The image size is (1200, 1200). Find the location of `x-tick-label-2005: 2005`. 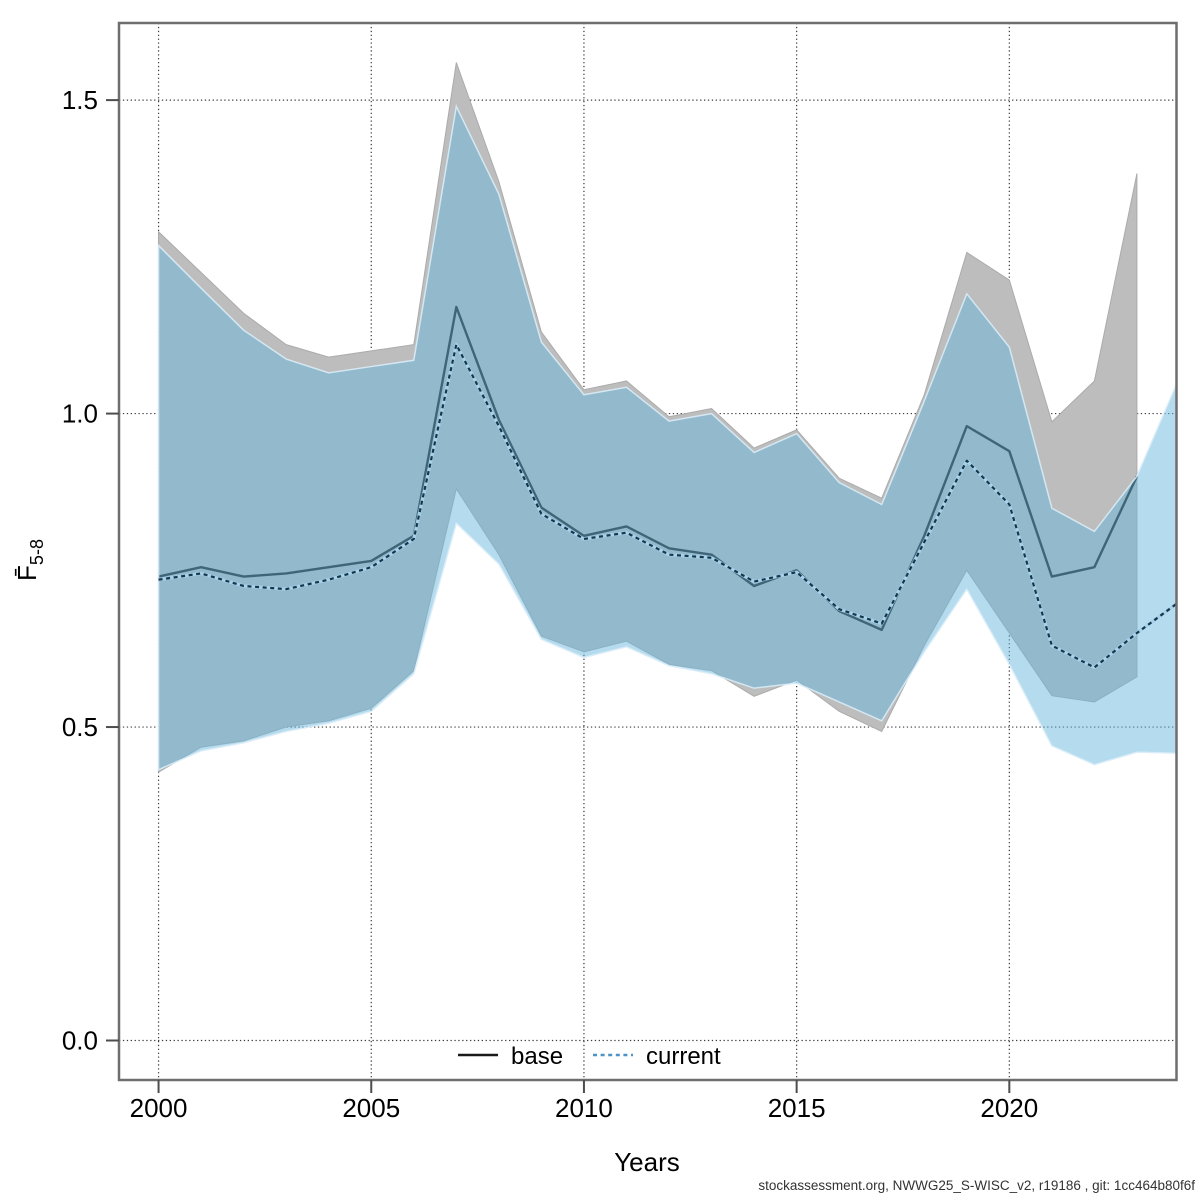

x-tick-label-2005: 2005 is located at coordinates (371, 1108).